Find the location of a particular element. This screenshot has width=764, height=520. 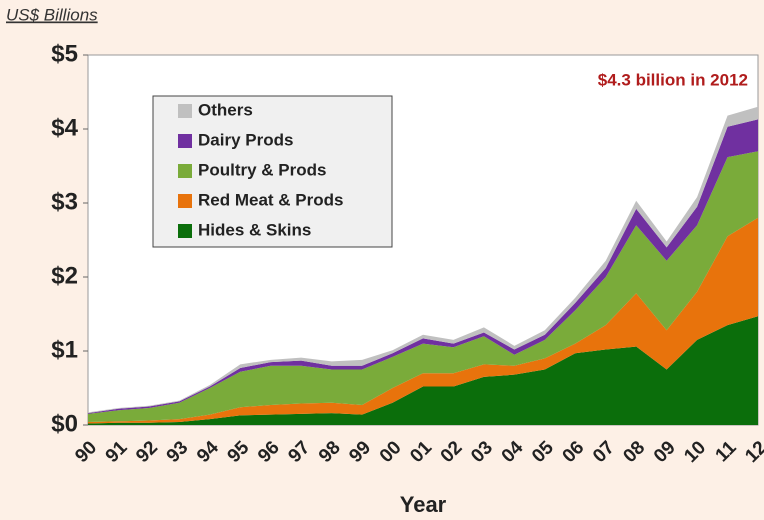

x-tick-label: 92 is located at coordinates (147, 452).